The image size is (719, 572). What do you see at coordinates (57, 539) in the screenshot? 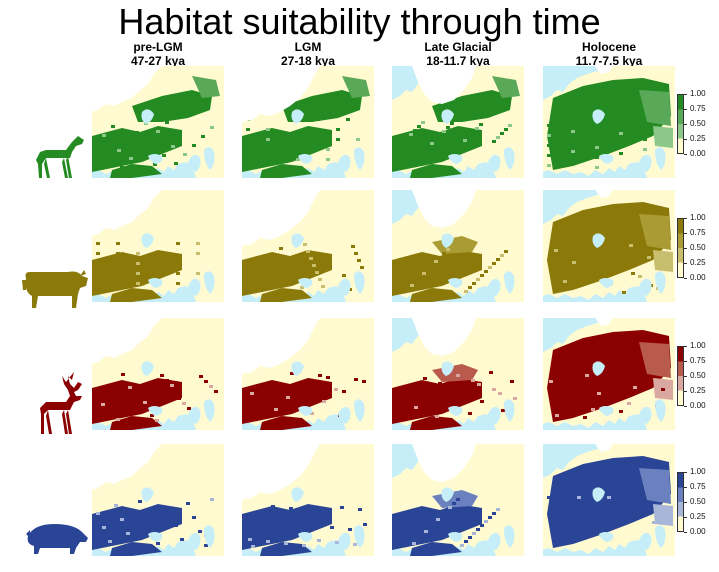
I see `boar-icon` at bounding box center [57, 539].